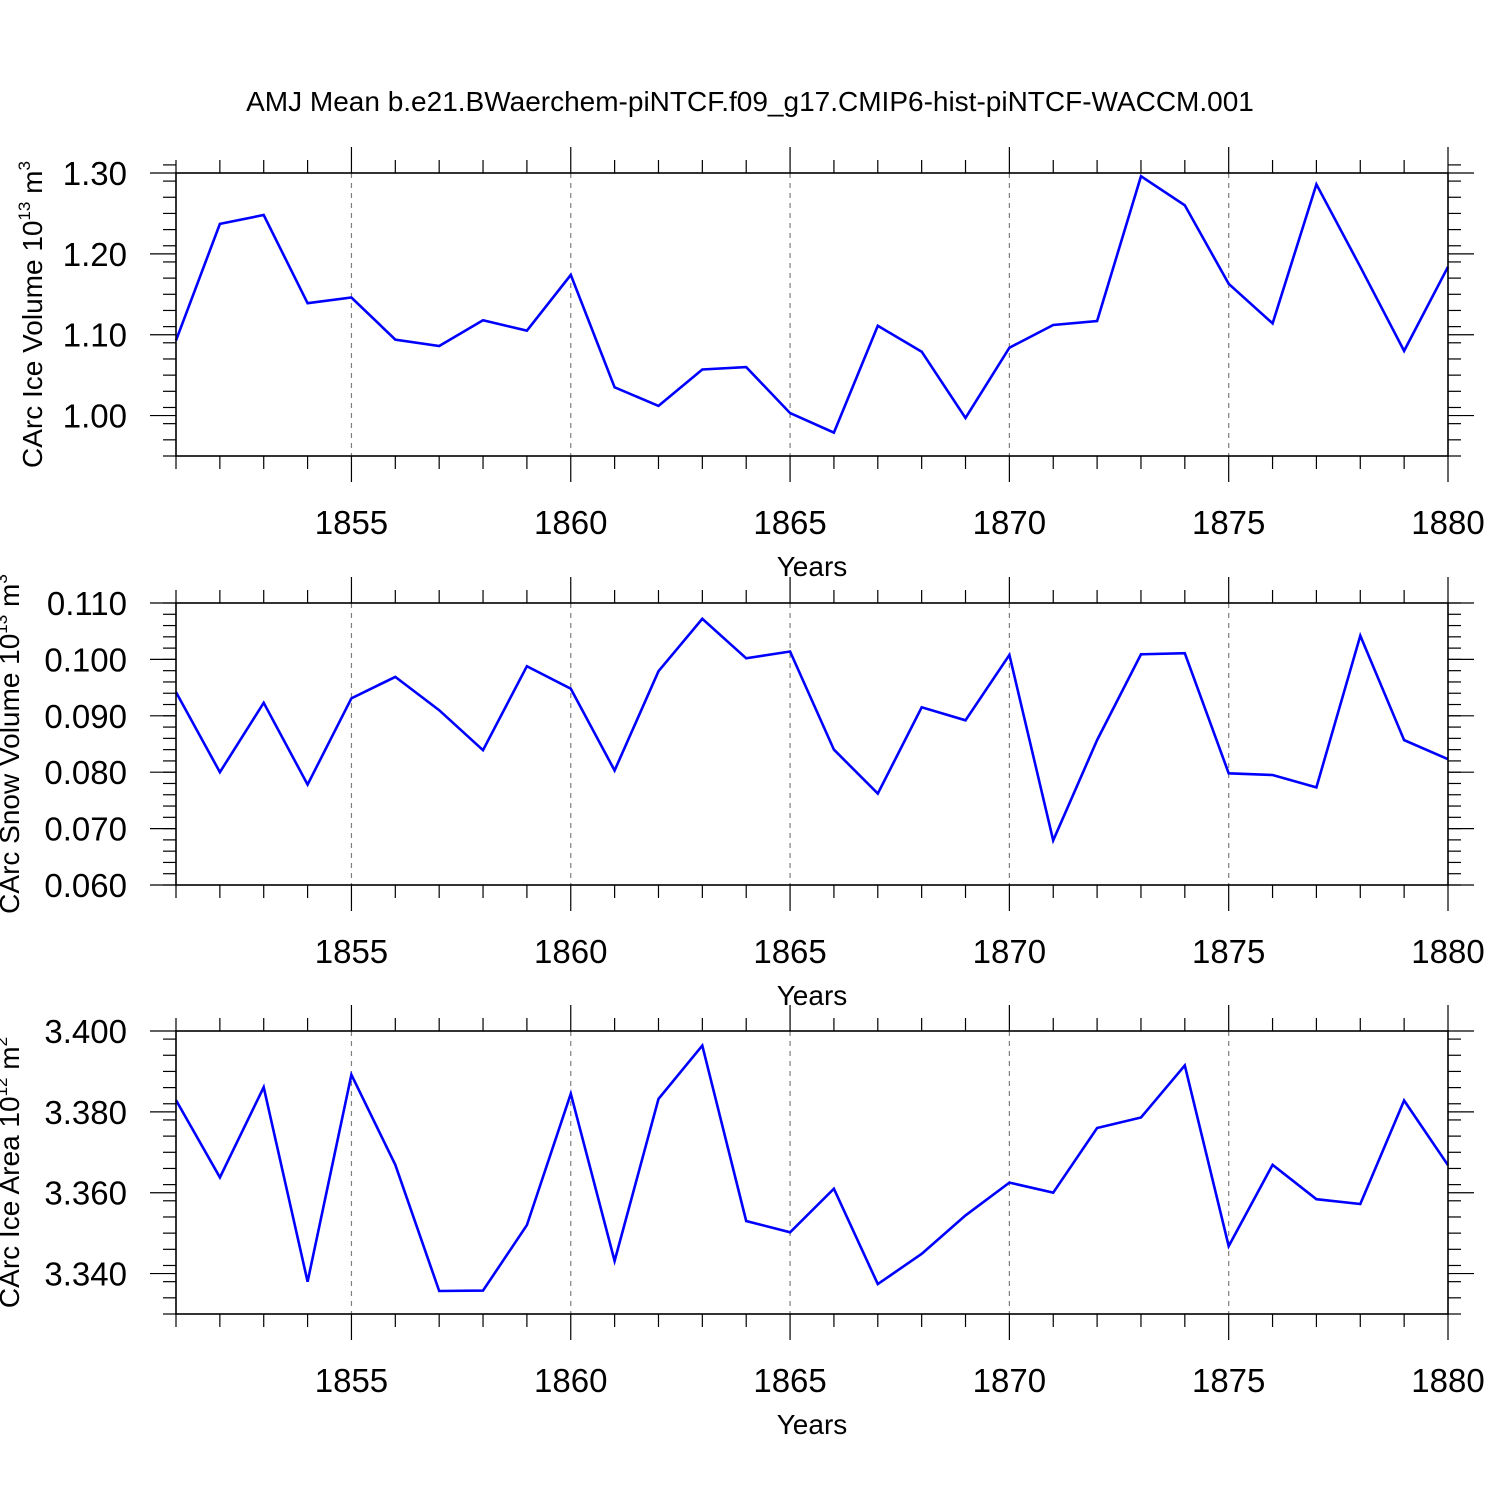  Describe the element at coordinates (85, 772) in the screenshot. I see `y-tick-label: 0.080` at that location.